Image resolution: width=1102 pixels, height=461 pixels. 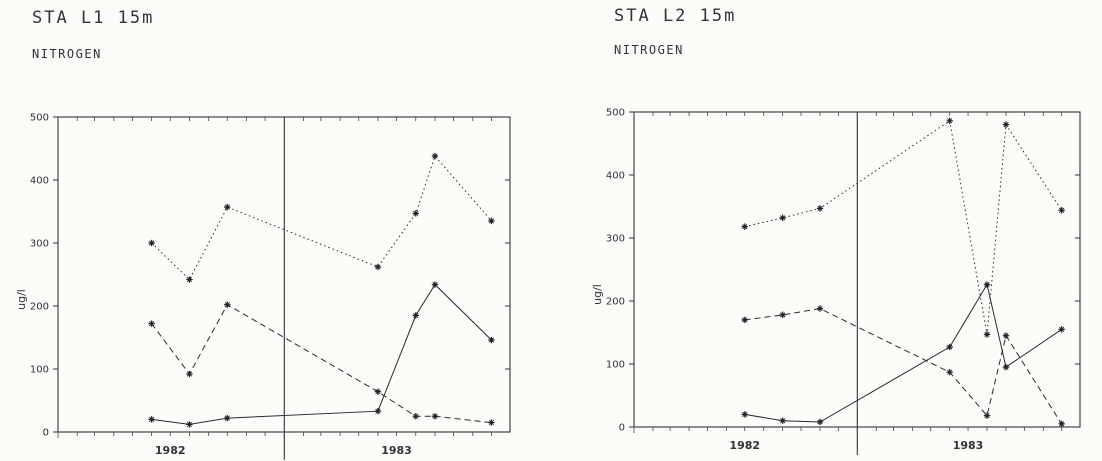 I want to click on chart-title: STA L1 15m, so click(x=93, y=18).